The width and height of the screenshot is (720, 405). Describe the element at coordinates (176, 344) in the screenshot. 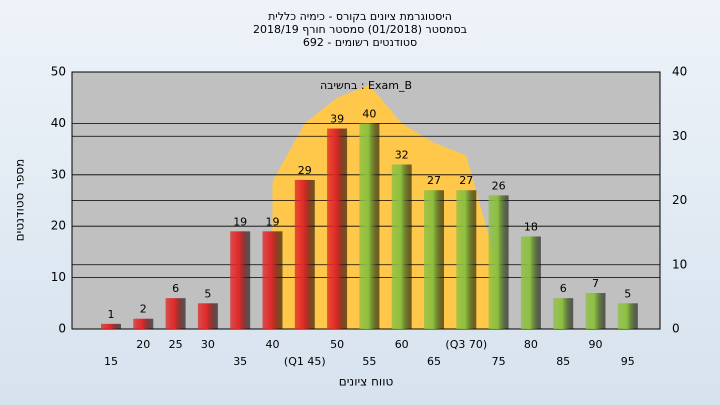

I see `x-tick-label: 25` at that location.